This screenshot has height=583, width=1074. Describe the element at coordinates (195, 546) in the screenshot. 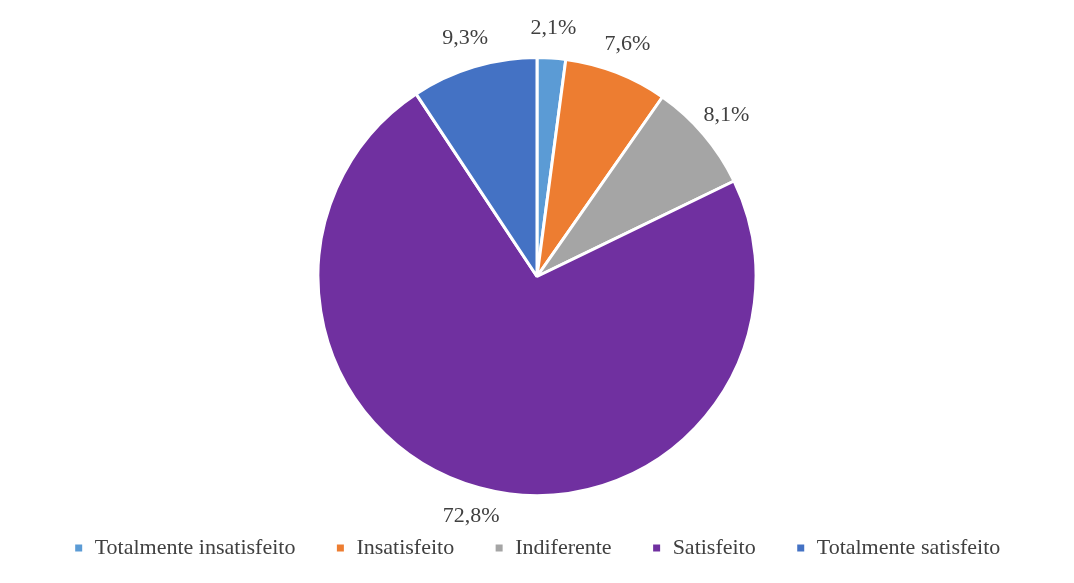

I see `legend-label: Totalmente insatisfeito` at that location.